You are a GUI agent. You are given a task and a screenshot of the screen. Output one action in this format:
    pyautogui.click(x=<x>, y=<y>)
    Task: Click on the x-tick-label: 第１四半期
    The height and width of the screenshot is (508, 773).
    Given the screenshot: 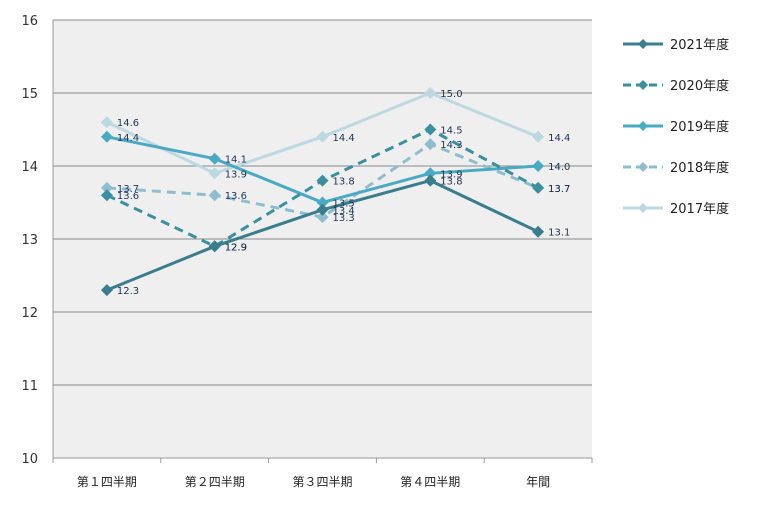 What is the action you would take?
    pyautogui.click(x=107, y=482)
    